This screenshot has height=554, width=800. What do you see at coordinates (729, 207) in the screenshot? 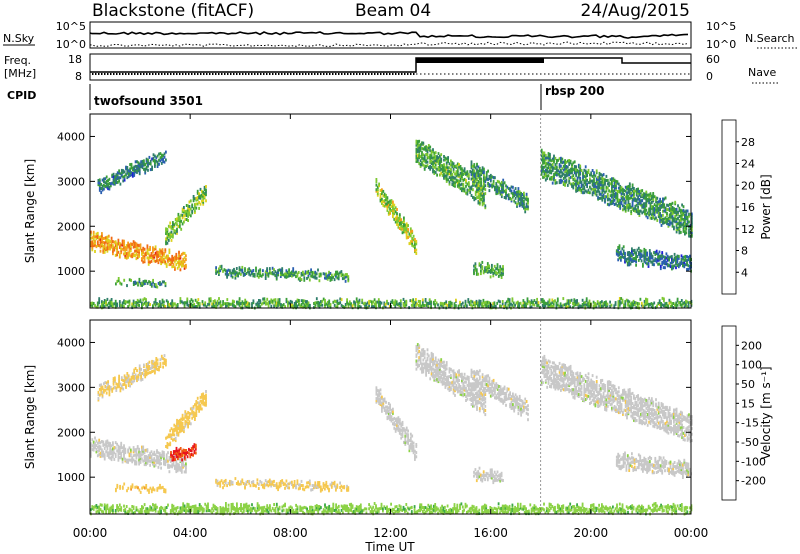
I see `power-colorbar-frame` at bounding box center [729, 207].